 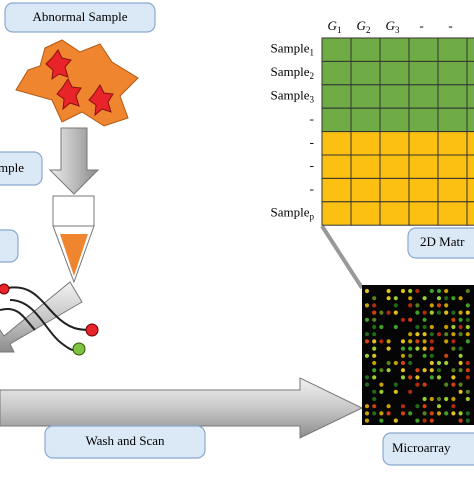 What do you see at coordinates (293, 72) in the screenshot?
I see `matrix-label: Sample2` at bounding box center [293, 72].